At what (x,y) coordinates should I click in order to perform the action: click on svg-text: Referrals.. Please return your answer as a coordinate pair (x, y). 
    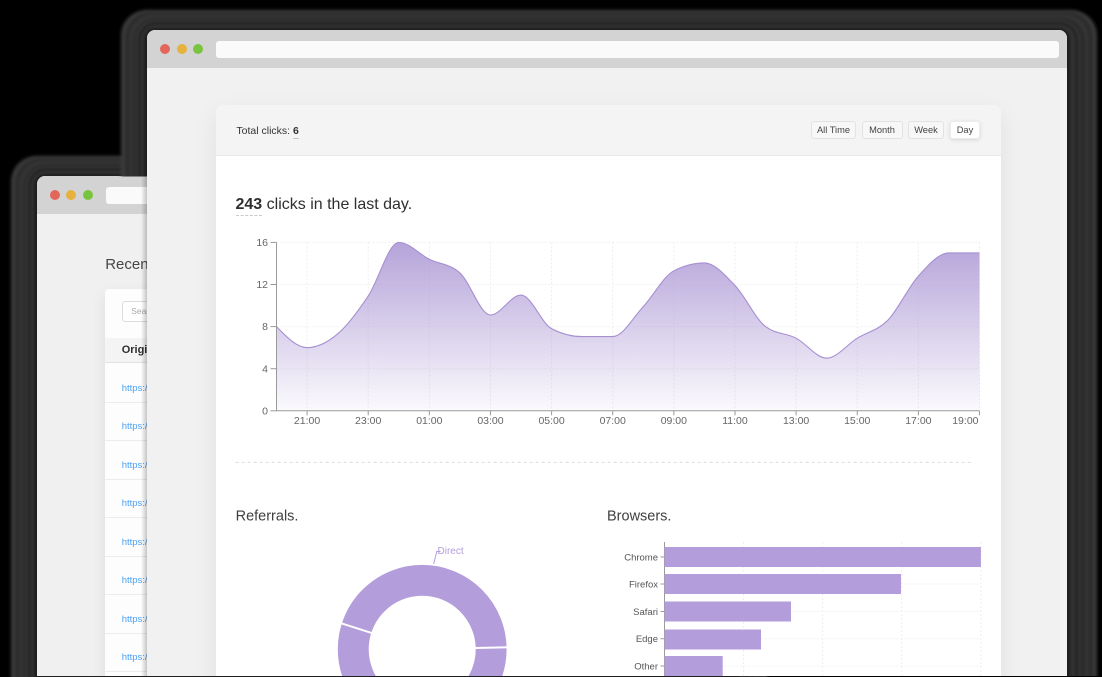
    Looking at the image, I should click on (267, 517).